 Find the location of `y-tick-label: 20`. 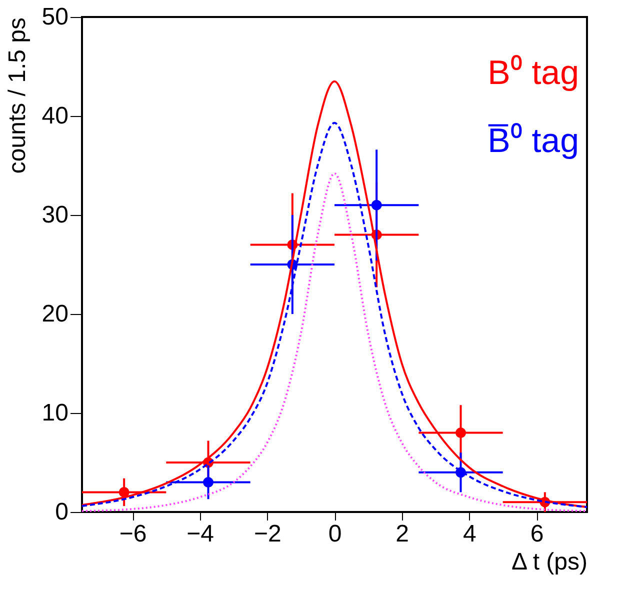

y-tick-label: 20 is located at coordinates (55, 314).